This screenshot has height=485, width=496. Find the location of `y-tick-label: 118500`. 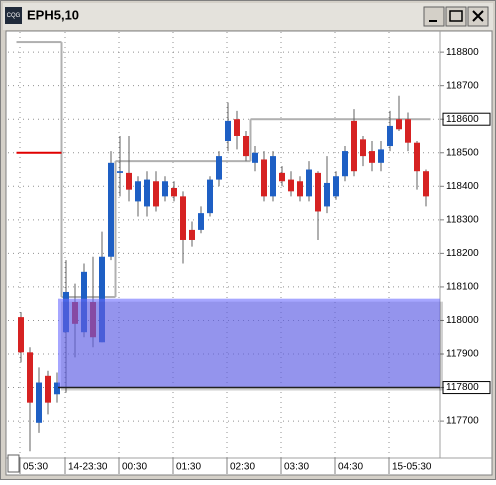

y-tick-label: 118500 is located at coordinates (462, 152).